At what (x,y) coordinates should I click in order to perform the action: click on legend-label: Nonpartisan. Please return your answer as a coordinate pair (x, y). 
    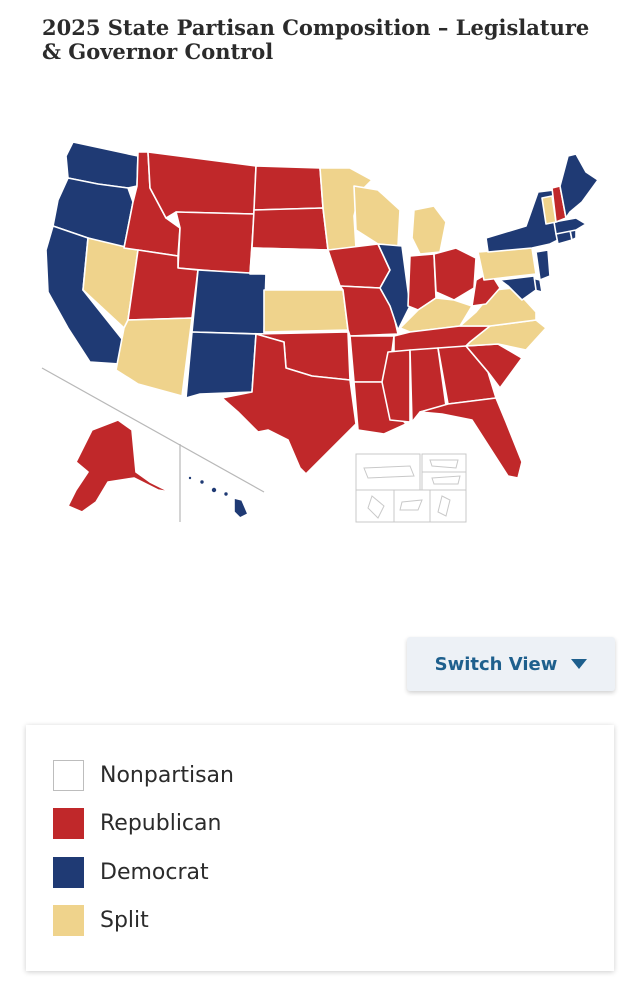
    Looking at the image, I should click on (167, 775).